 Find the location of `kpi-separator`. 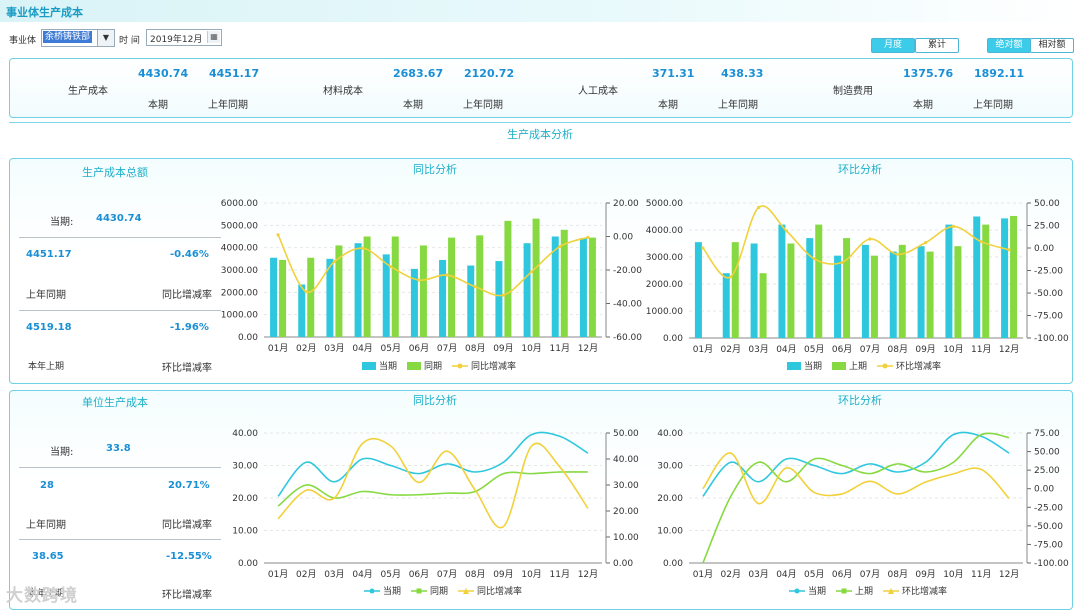

kpi-separator is located at coordinates (120, 237).